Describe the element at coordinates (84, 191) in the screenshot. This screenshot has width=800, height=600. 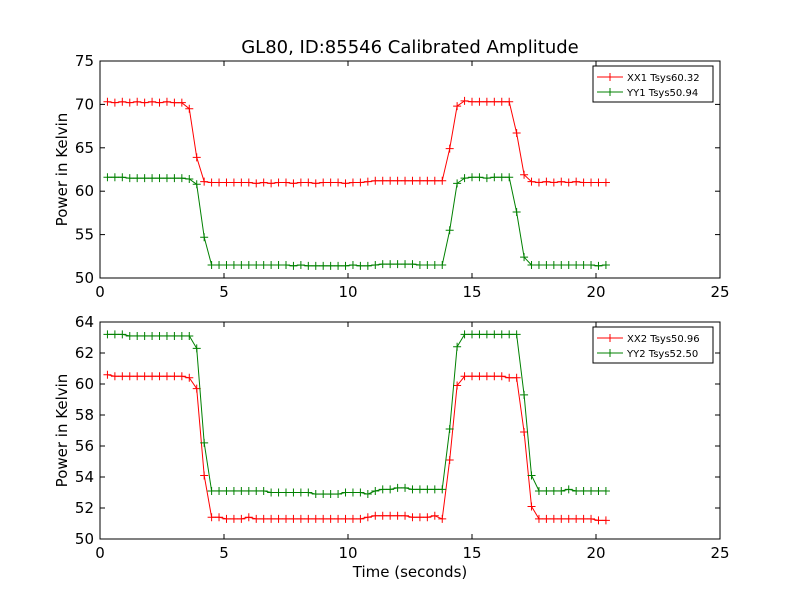
I see `y-tick-label: 60` at that location.